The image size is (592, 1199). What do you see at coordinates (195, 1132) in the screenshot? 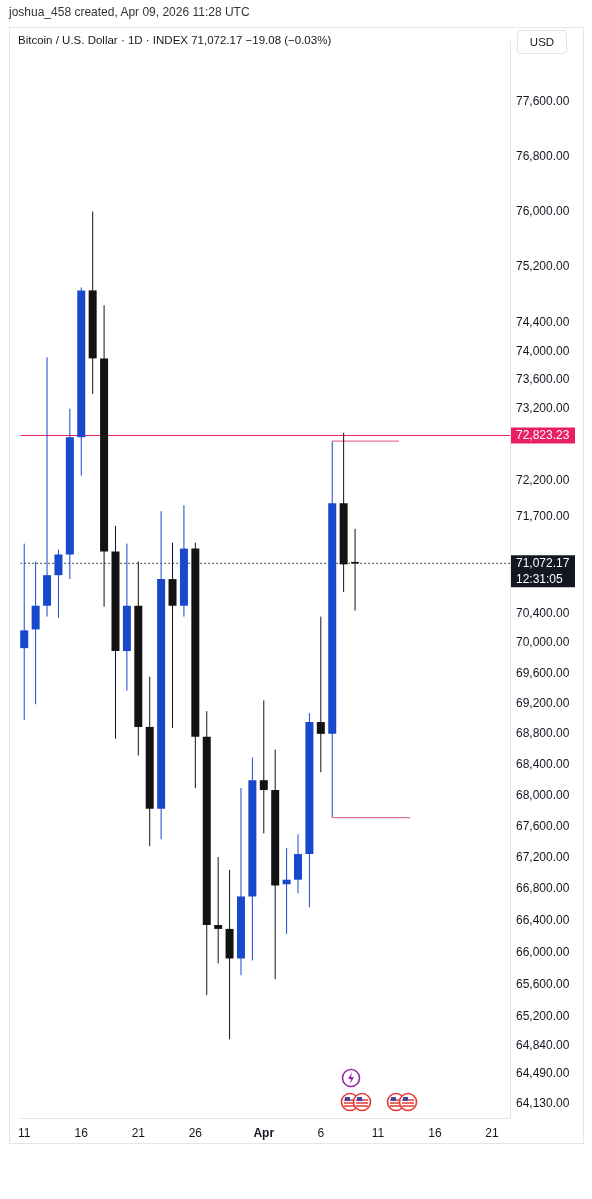
I see `x-tick-label: 26` at bounding box center [195, 1132].